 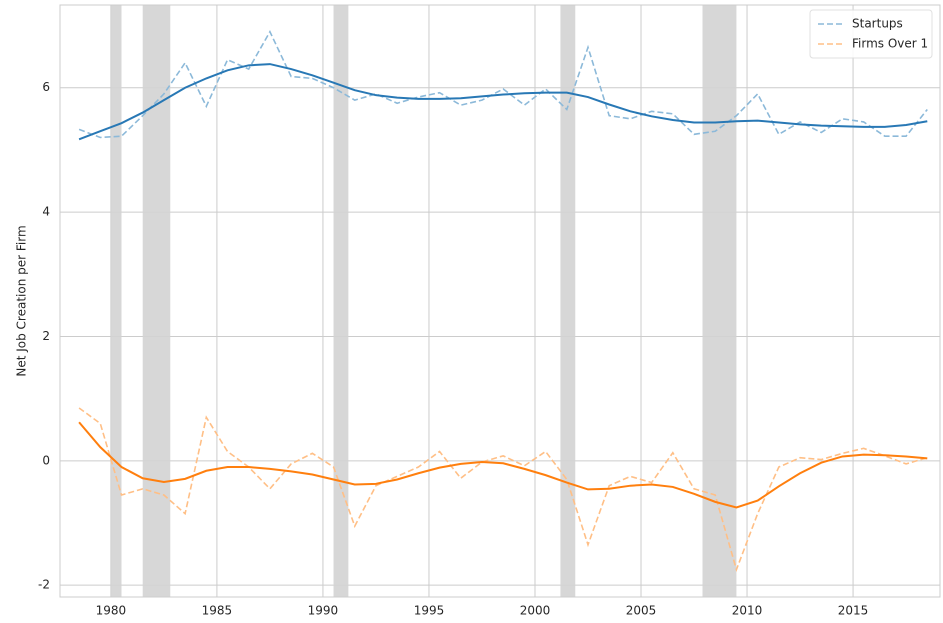 What do you see at coordinates (46, 212) in the screenshot?
I see `y-tick-label: 4` at bounding box center [46, 212].